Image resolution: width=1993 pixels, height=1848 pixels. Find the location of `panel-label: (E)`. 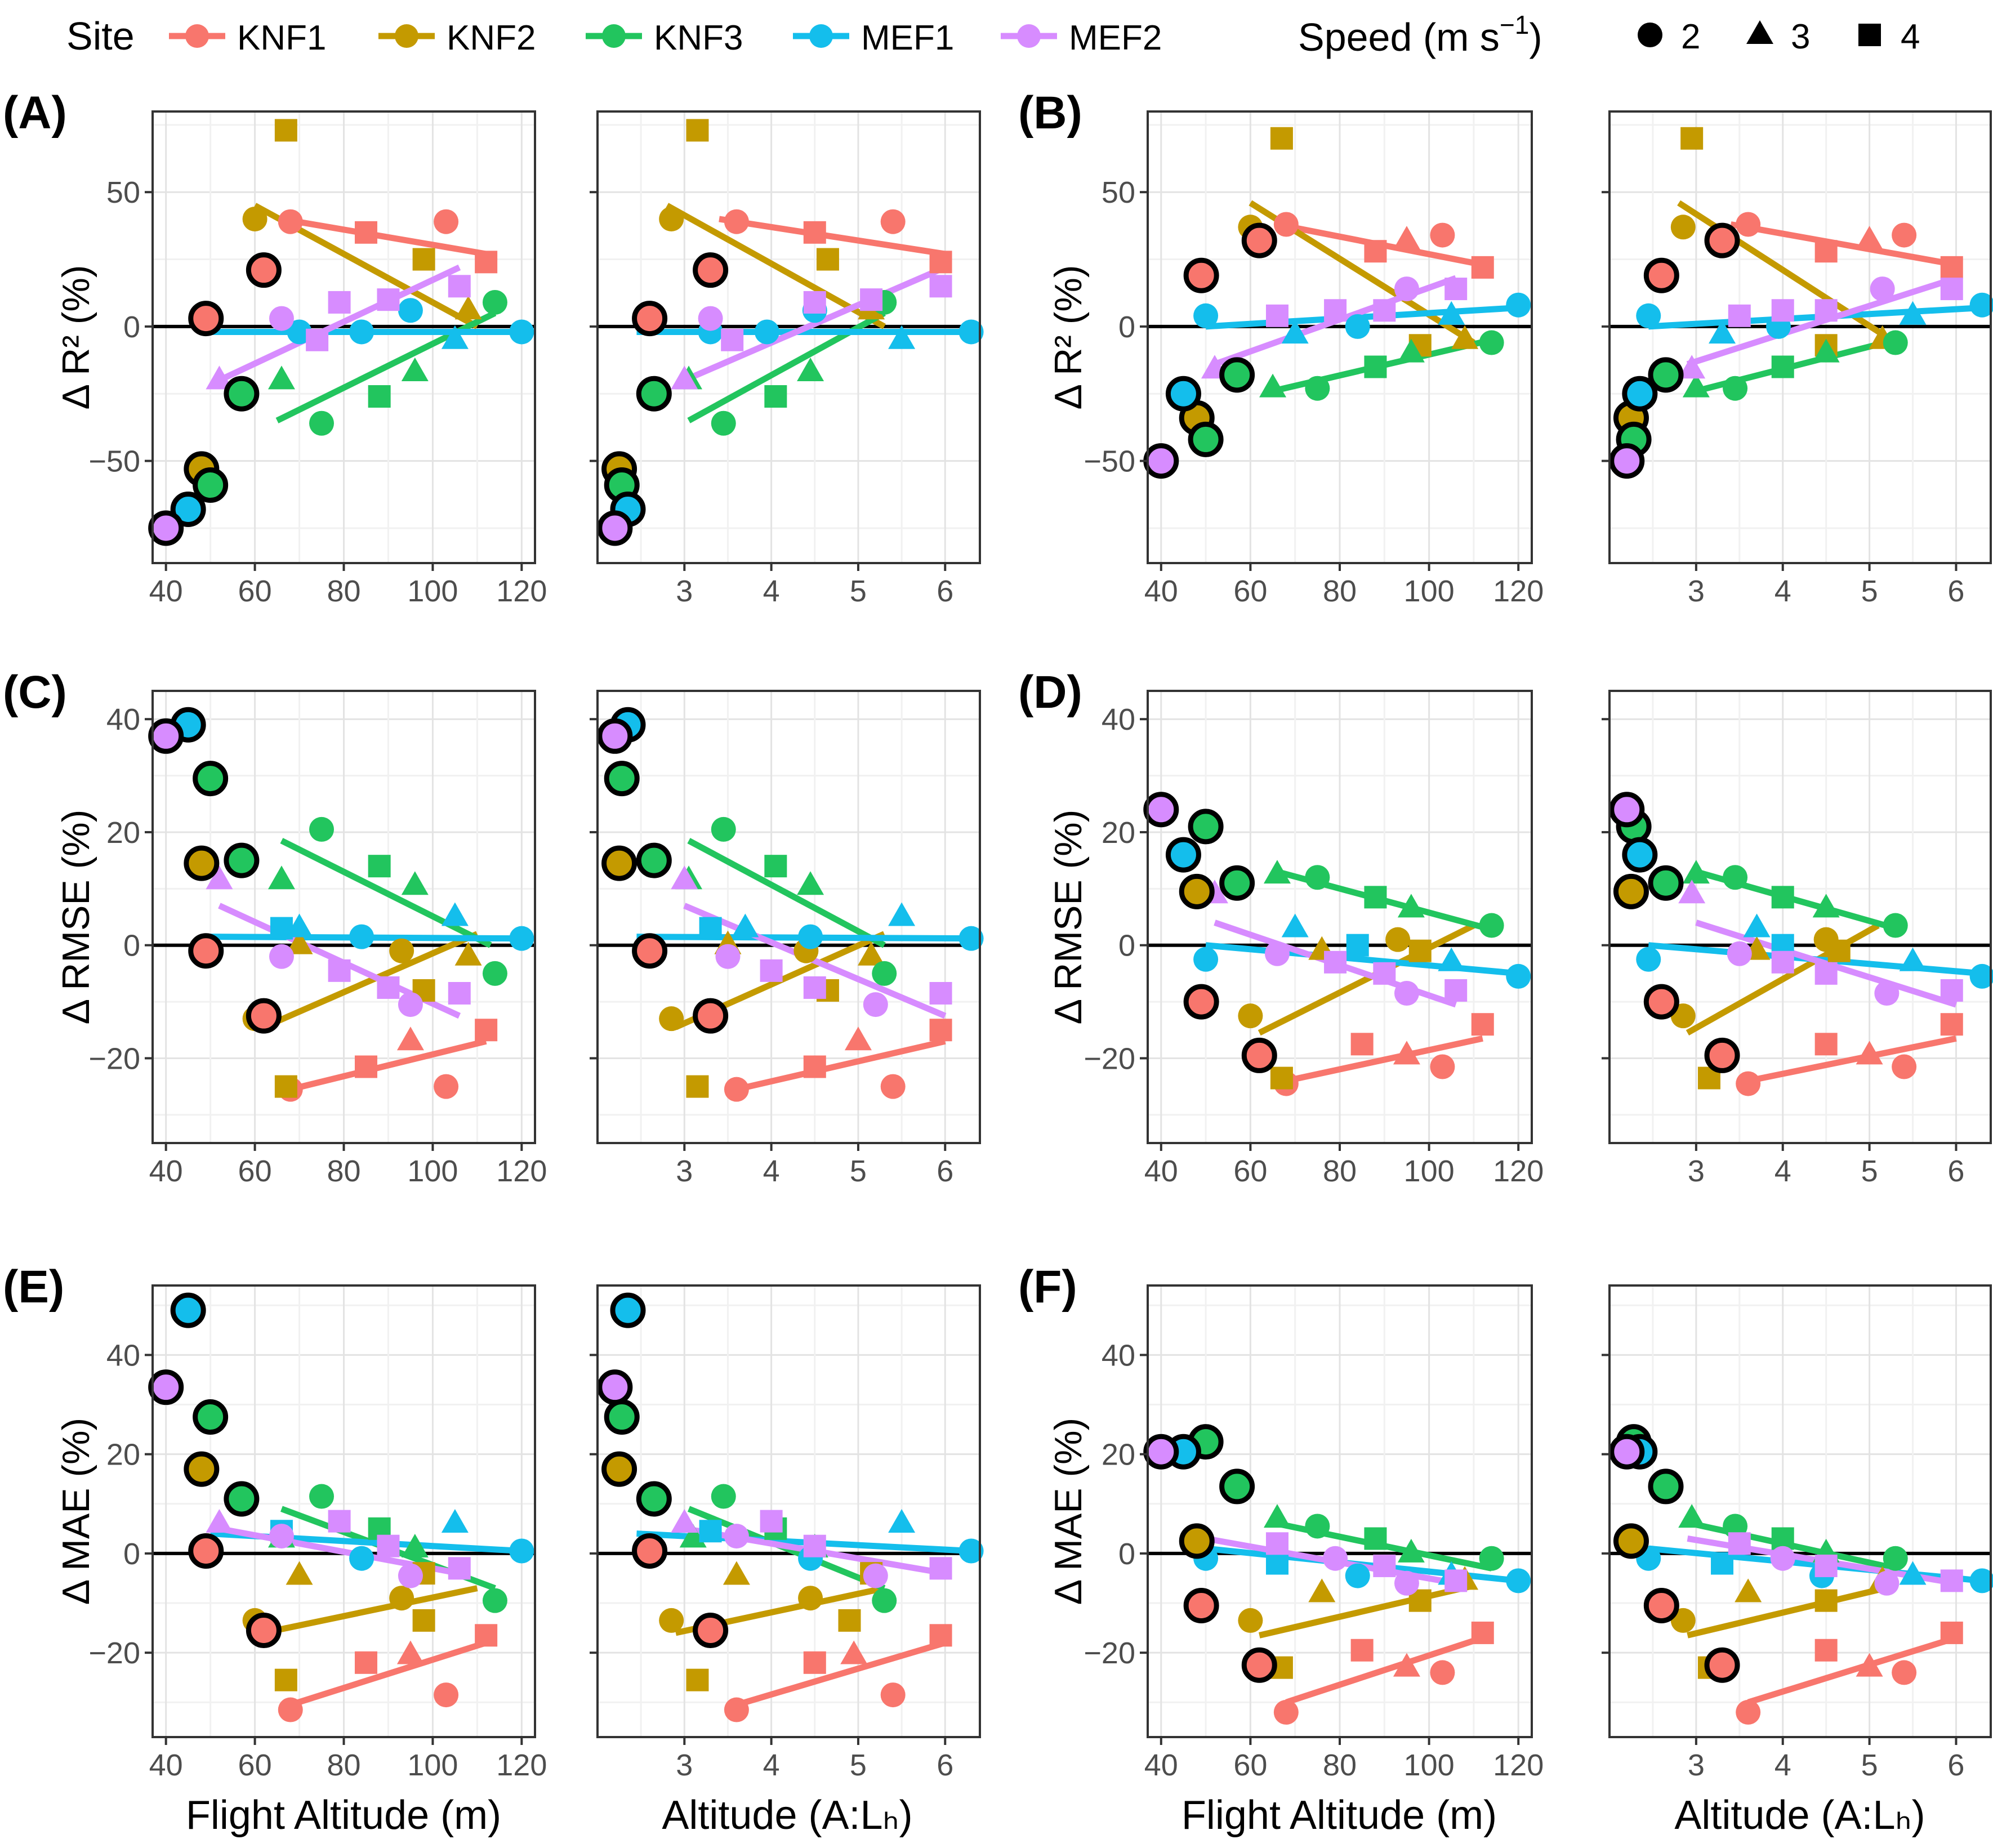

panel-label: (E) is located at coordinates (33, 1287).